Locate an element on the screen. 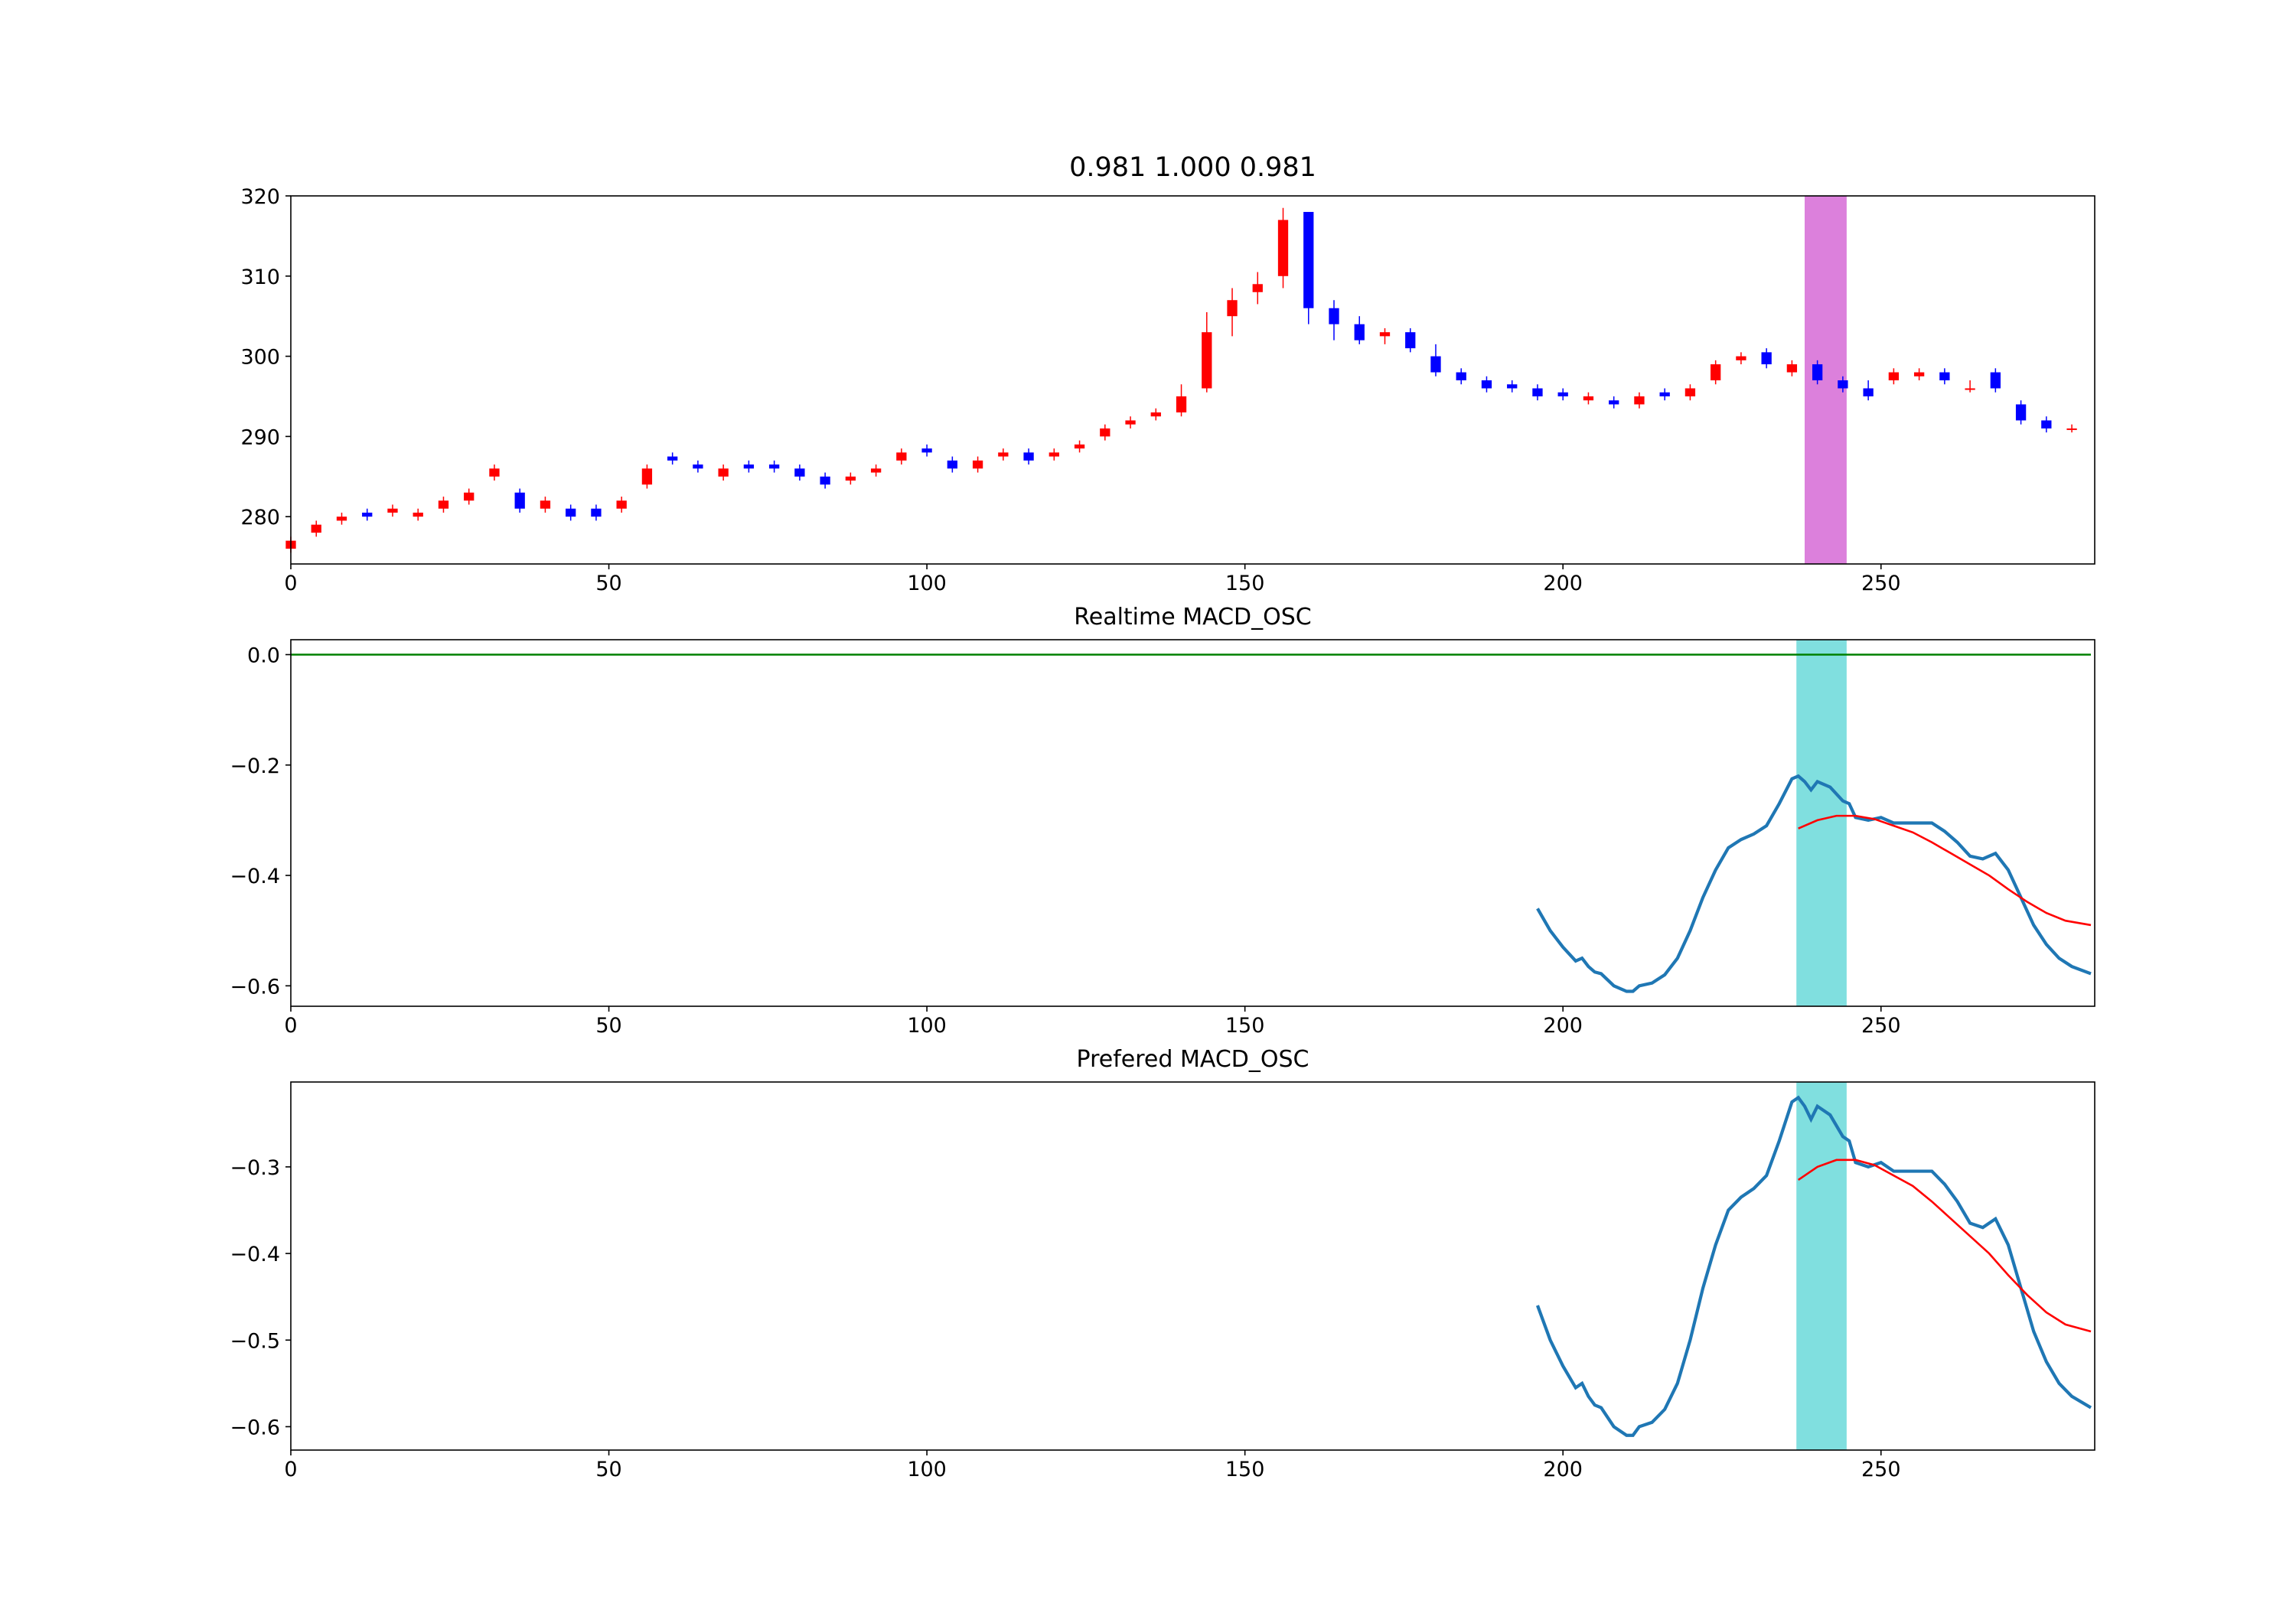 The height and width of the screenshot is (1610, 2296). y-tick-label: 0.0 is located at coordinates (263, 656).